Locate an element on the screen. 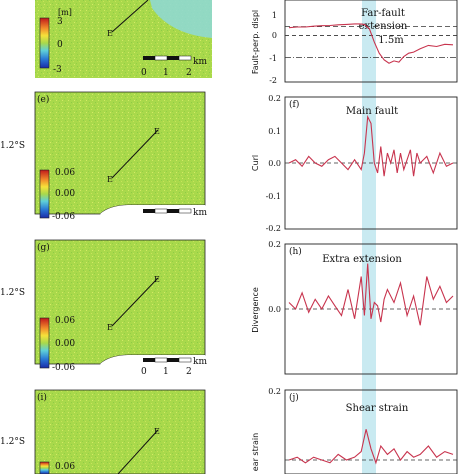 Image resolution: width=474 pixels, height=474 pixels. axes-frame-b is located at coordinates (371, 41).